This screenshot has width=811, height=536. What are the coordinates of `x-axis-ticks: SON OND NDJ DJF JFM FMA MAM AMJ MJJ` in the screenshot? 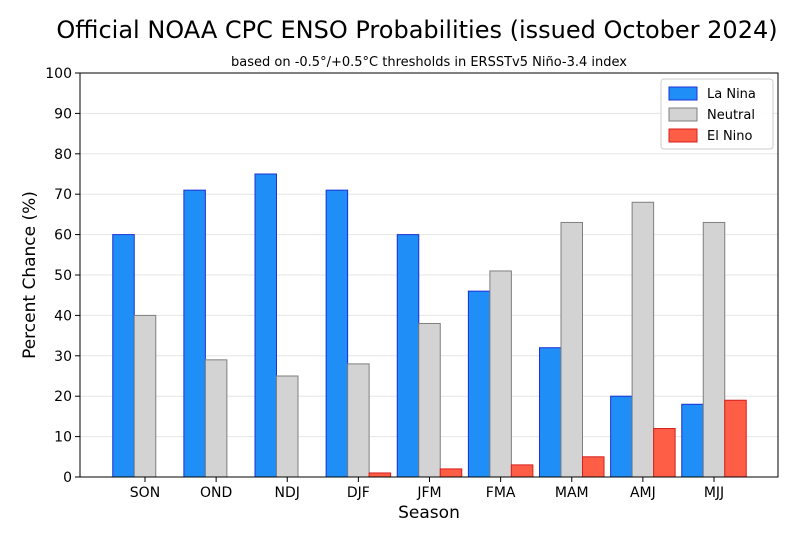 It's located at (427, 489).